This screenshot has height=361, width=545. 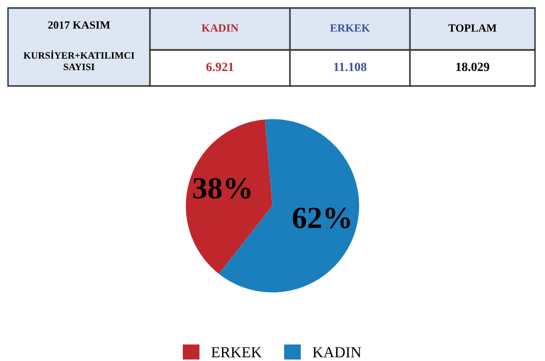 What do you see at coordinates (350, 28) in the screenshot?
I see `text: ERKEK` at bounding box center [350, 28].